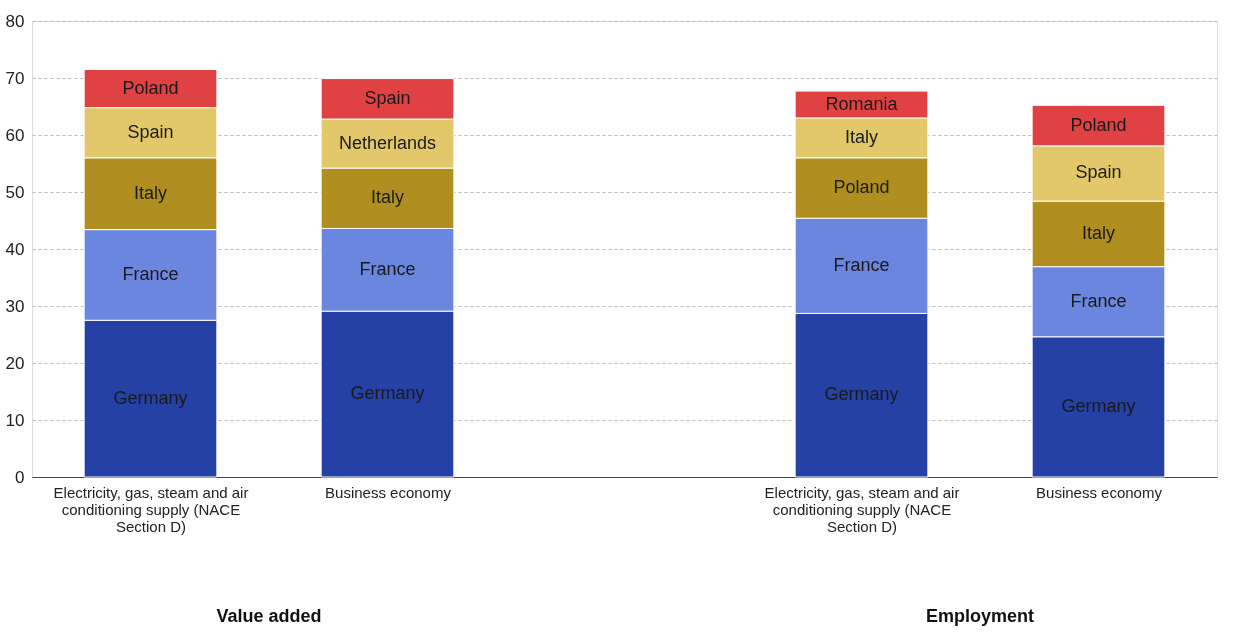 This screenshot has width=1244, height=635. I want to click on y-tick-label: 60, so click(15, 135).